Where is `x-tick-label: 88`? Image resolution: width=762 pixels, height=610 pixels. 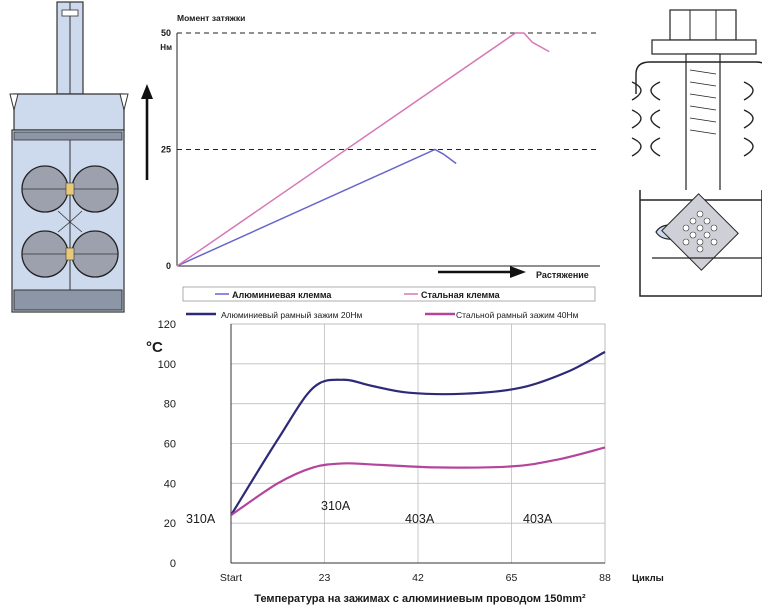
x-tick-label: 88 is located at coordinates (605, 578).